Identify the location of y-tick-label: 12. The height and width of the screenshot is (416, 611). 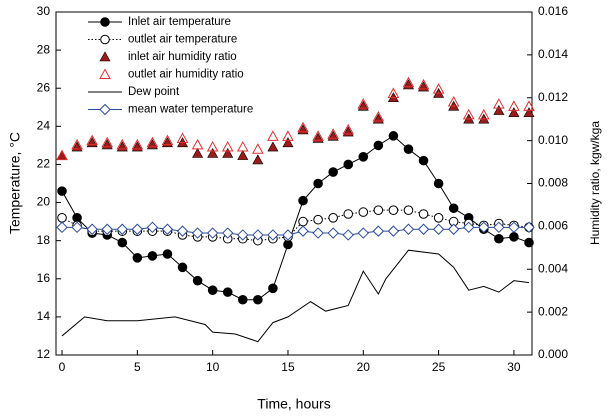
(44, 354).